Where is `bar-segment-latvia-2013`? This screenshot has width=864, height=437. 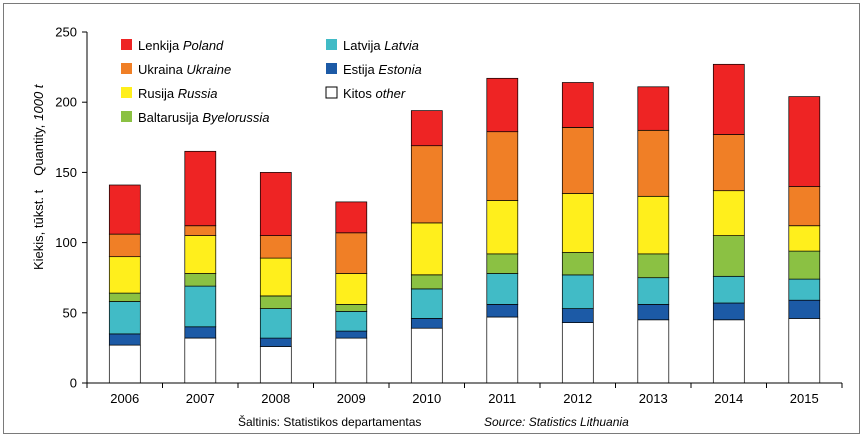 bar-segment-latvia-2013 is located at coordinates (653, 291).